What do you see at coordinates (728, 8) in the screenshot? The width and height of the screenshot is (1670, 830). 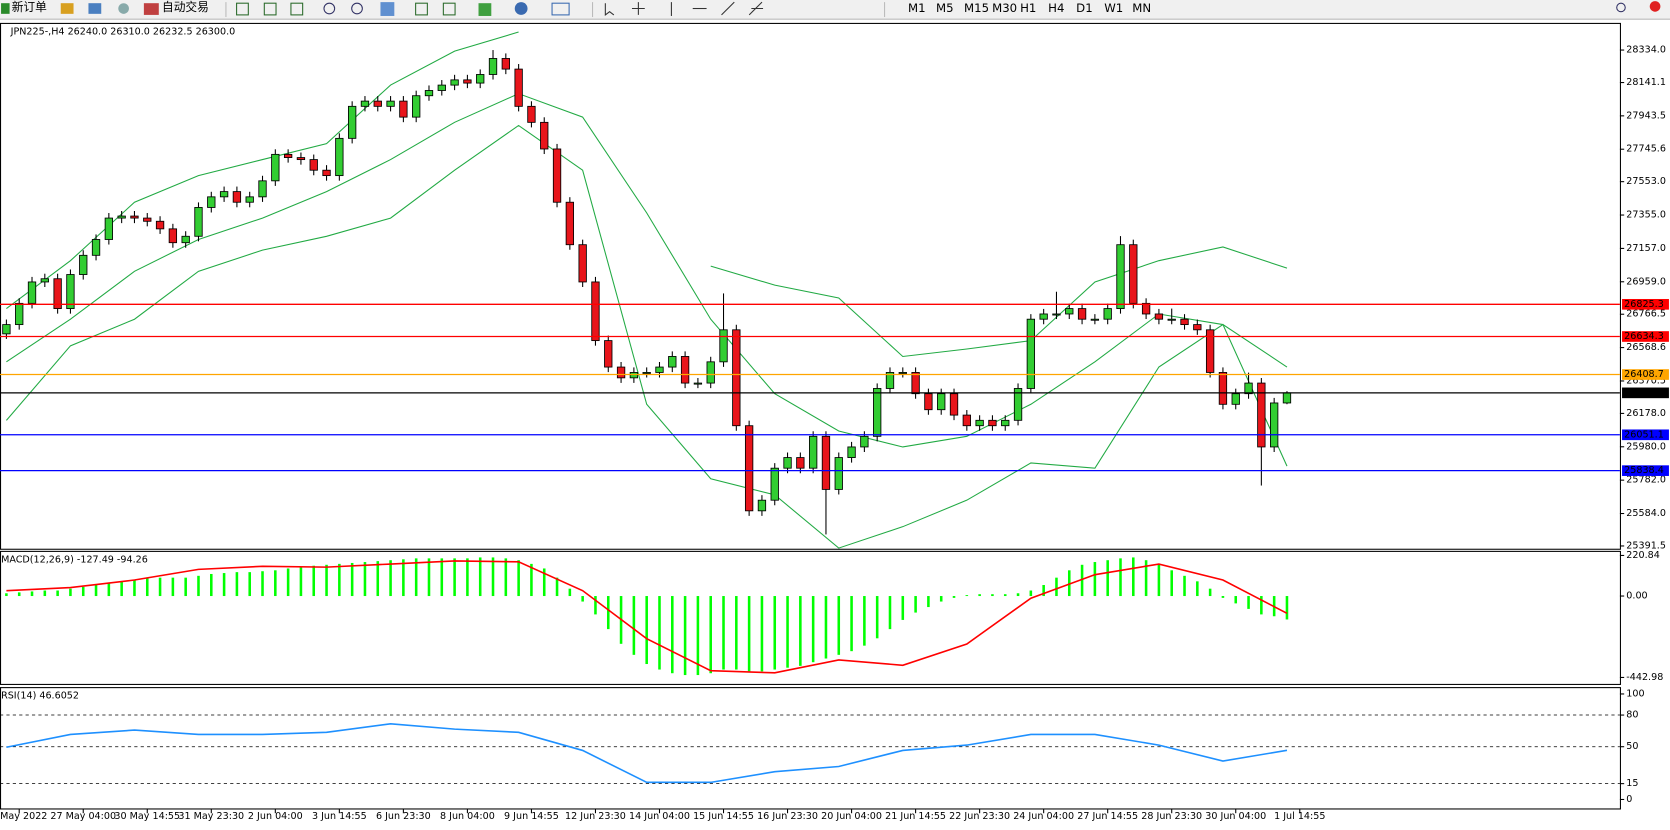 I see `trendline-tool` at bounding box center [728, 8].